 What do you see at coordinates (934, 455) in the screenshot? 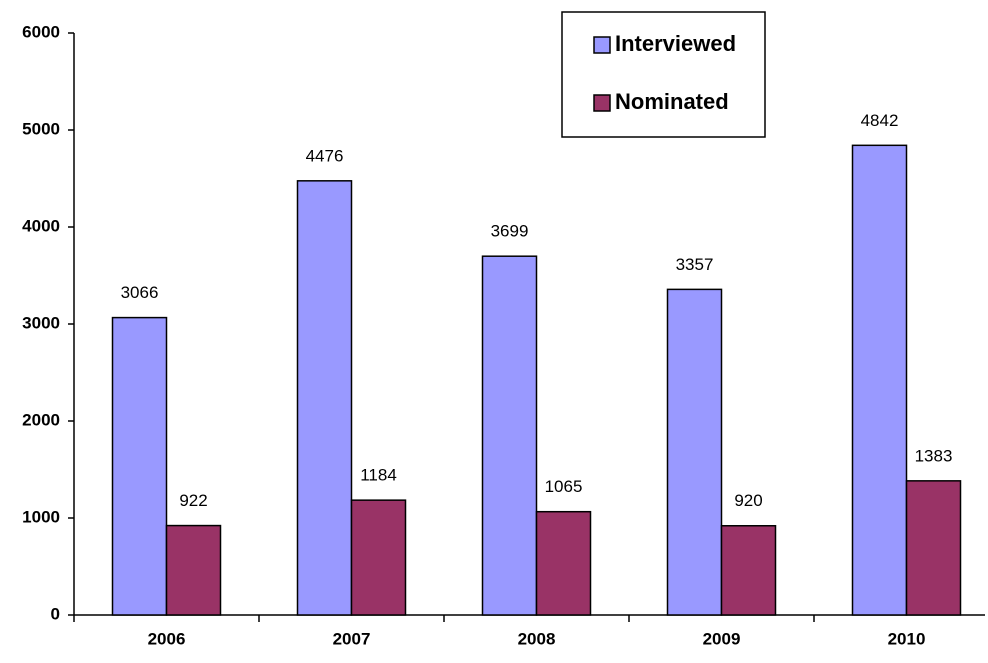
I see `data-label: 1383` at bounding box center [934, 455].